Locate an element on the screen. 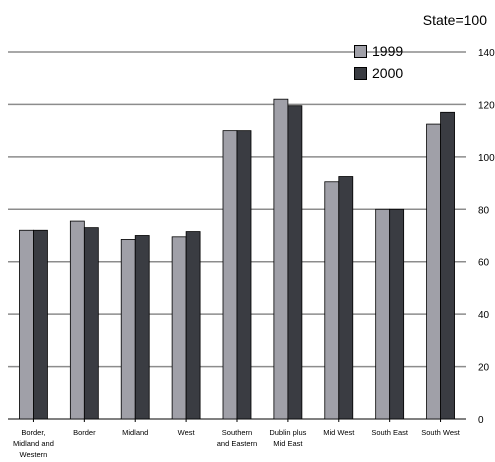 The image size is (495, 462). x-tick-label-3: West is located at coordinates (187, 432).